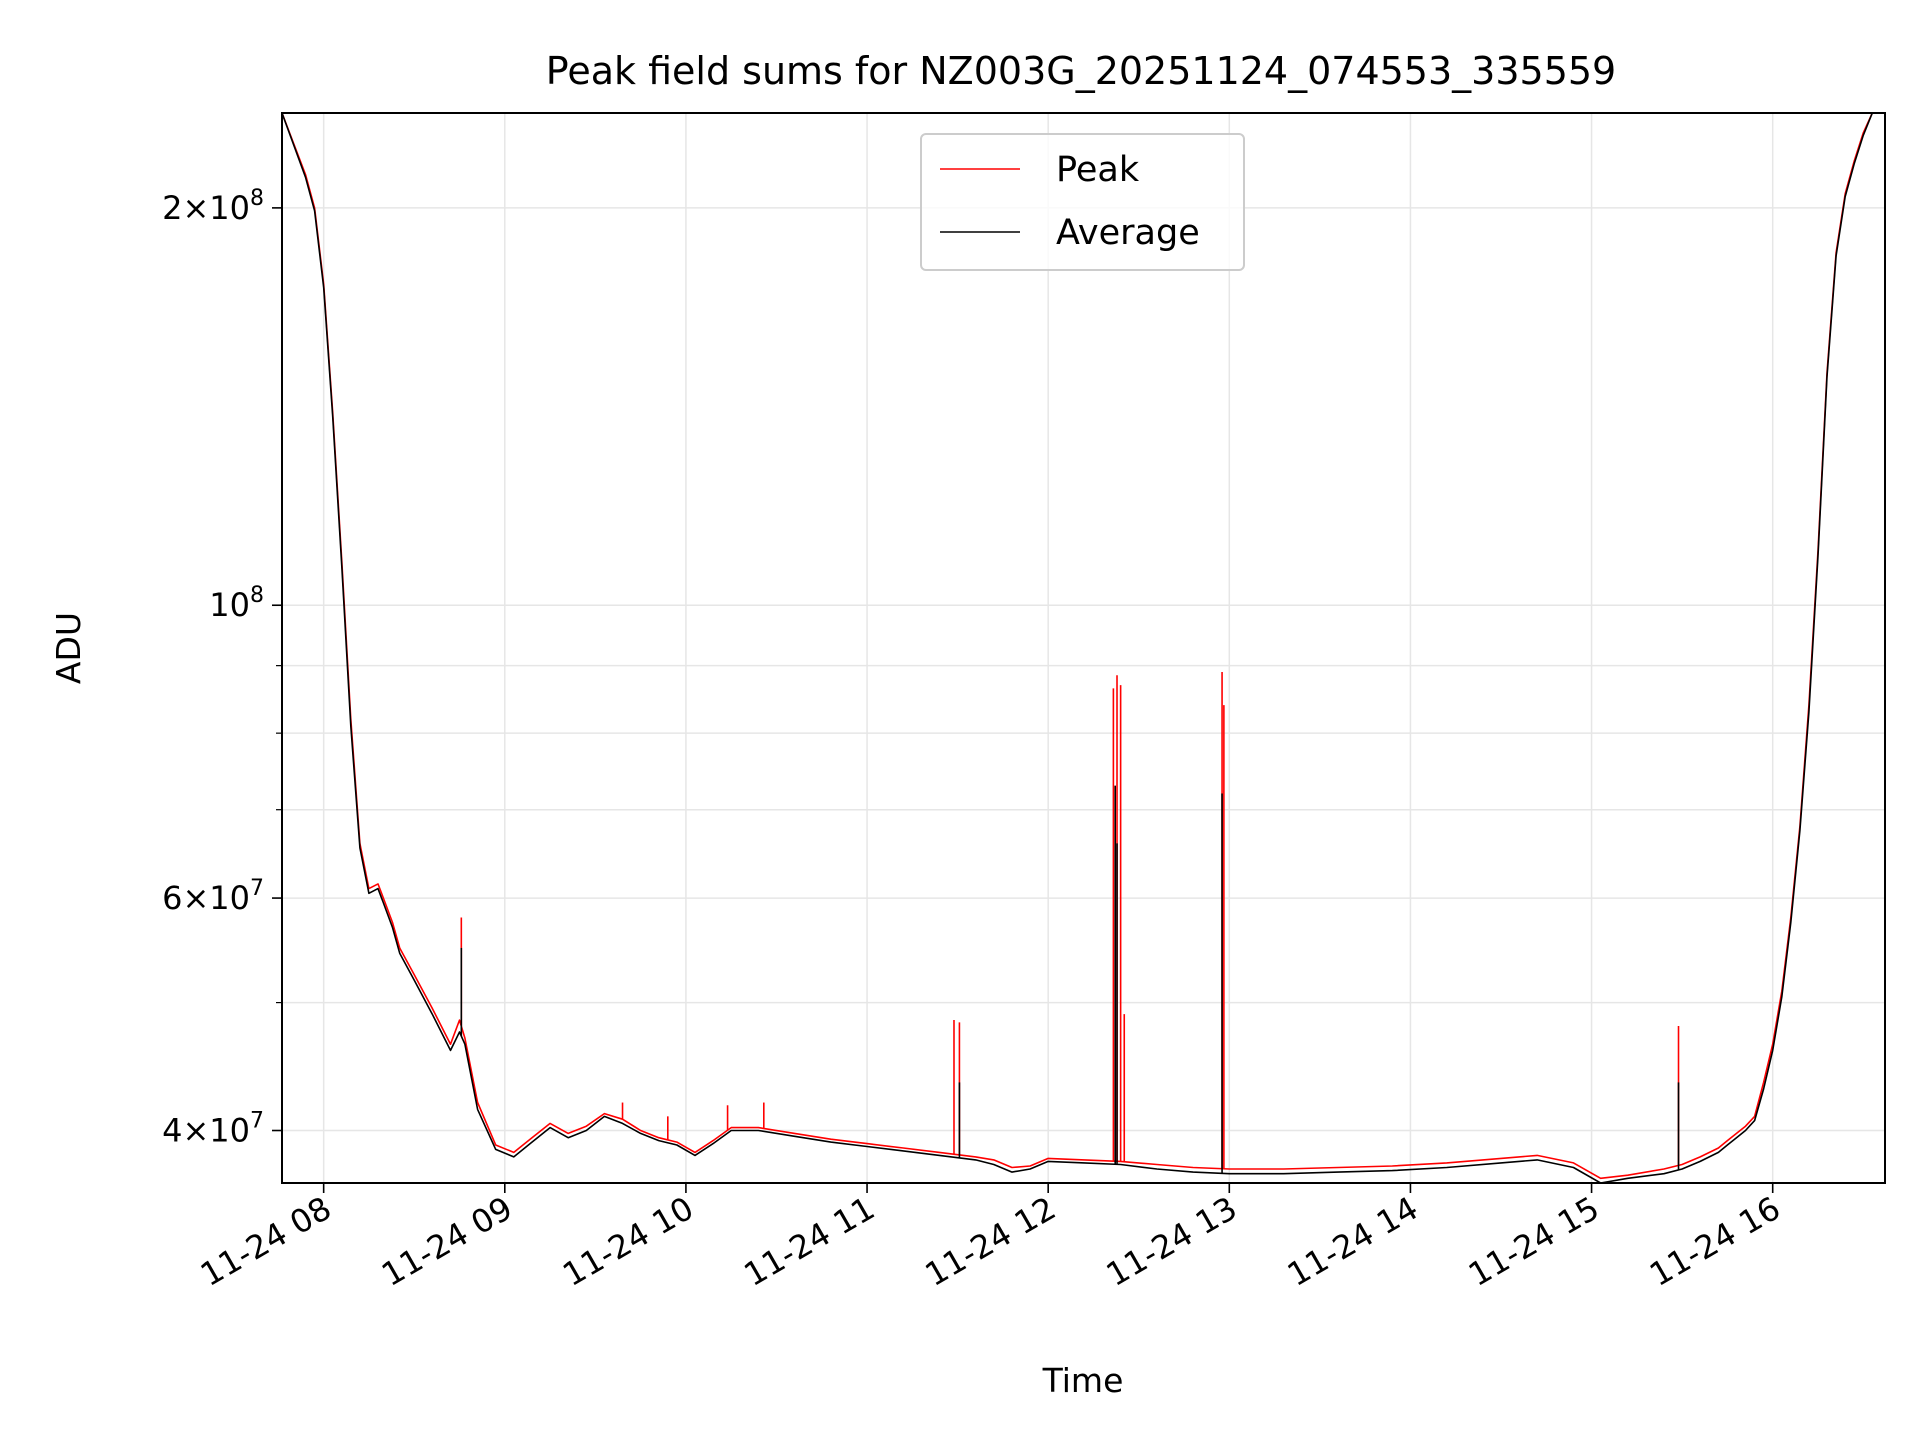  Describe the element at coordinates (206, 1131) in the screenshot. I see `y-tick-mantissa: 4×10` at that location.